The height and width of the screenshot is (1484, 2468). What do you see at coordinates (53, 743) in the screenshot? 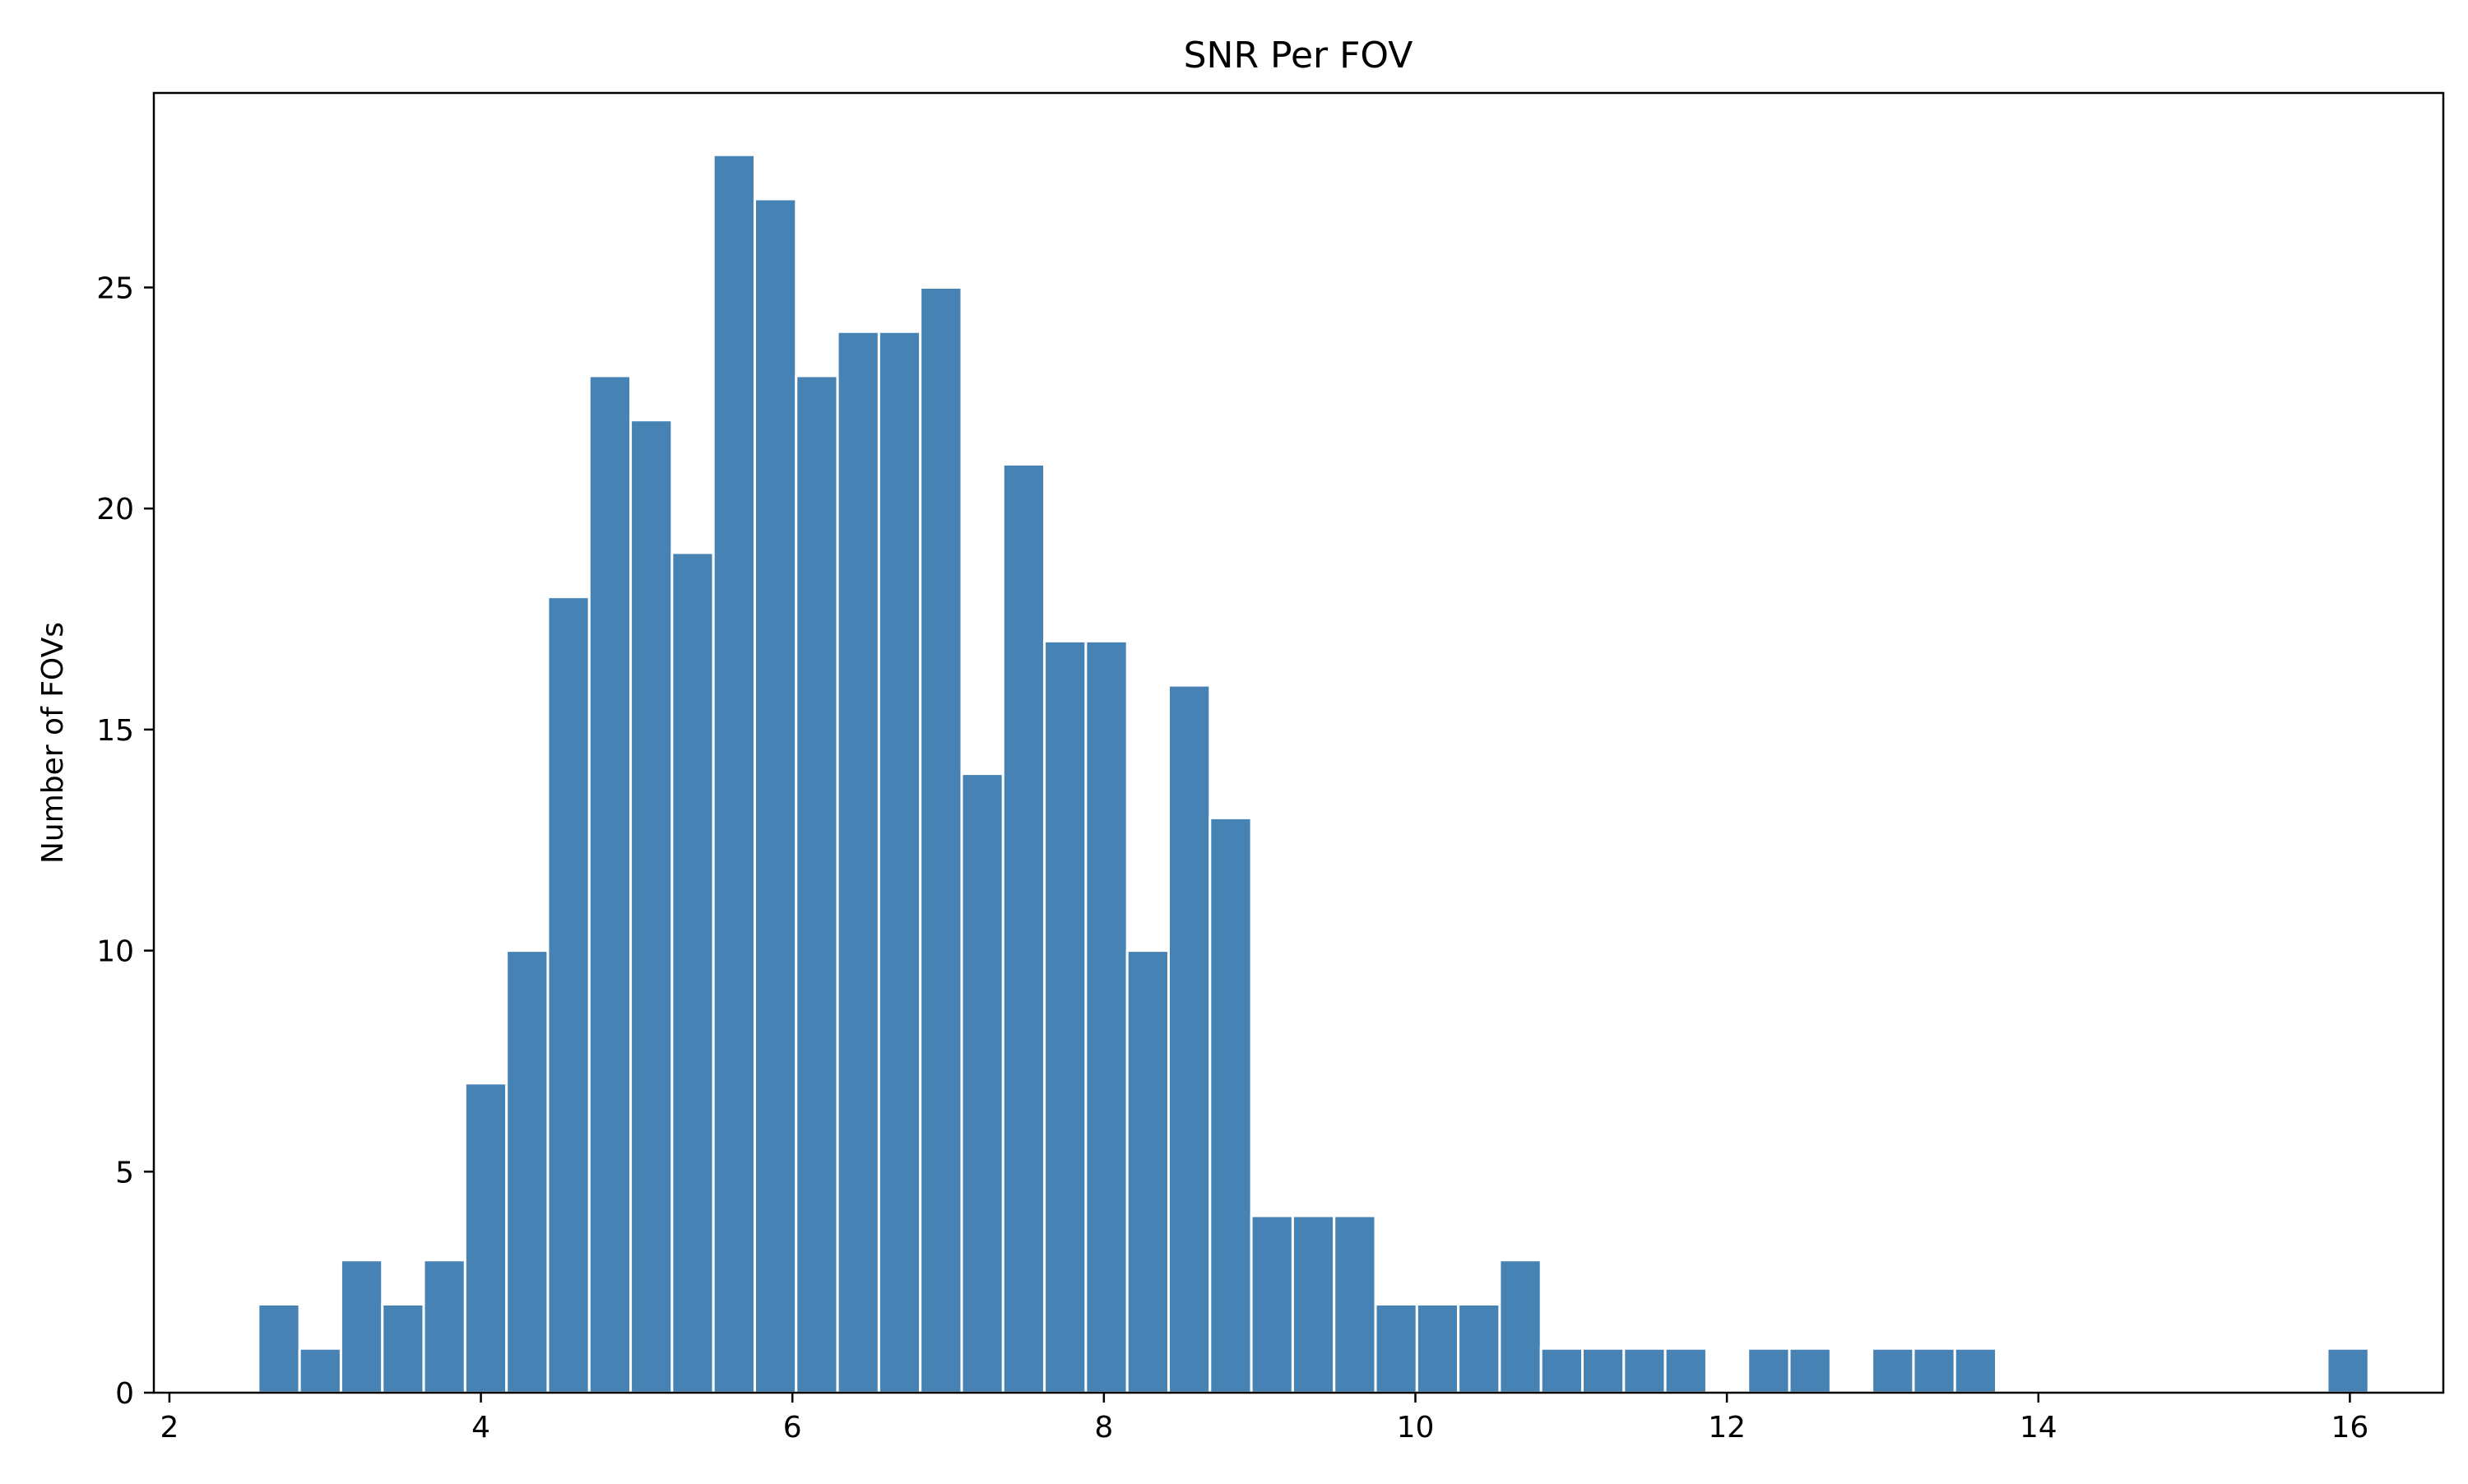
I see `y-axis-label: Number of FOVs` at bounding box center [53, 743].